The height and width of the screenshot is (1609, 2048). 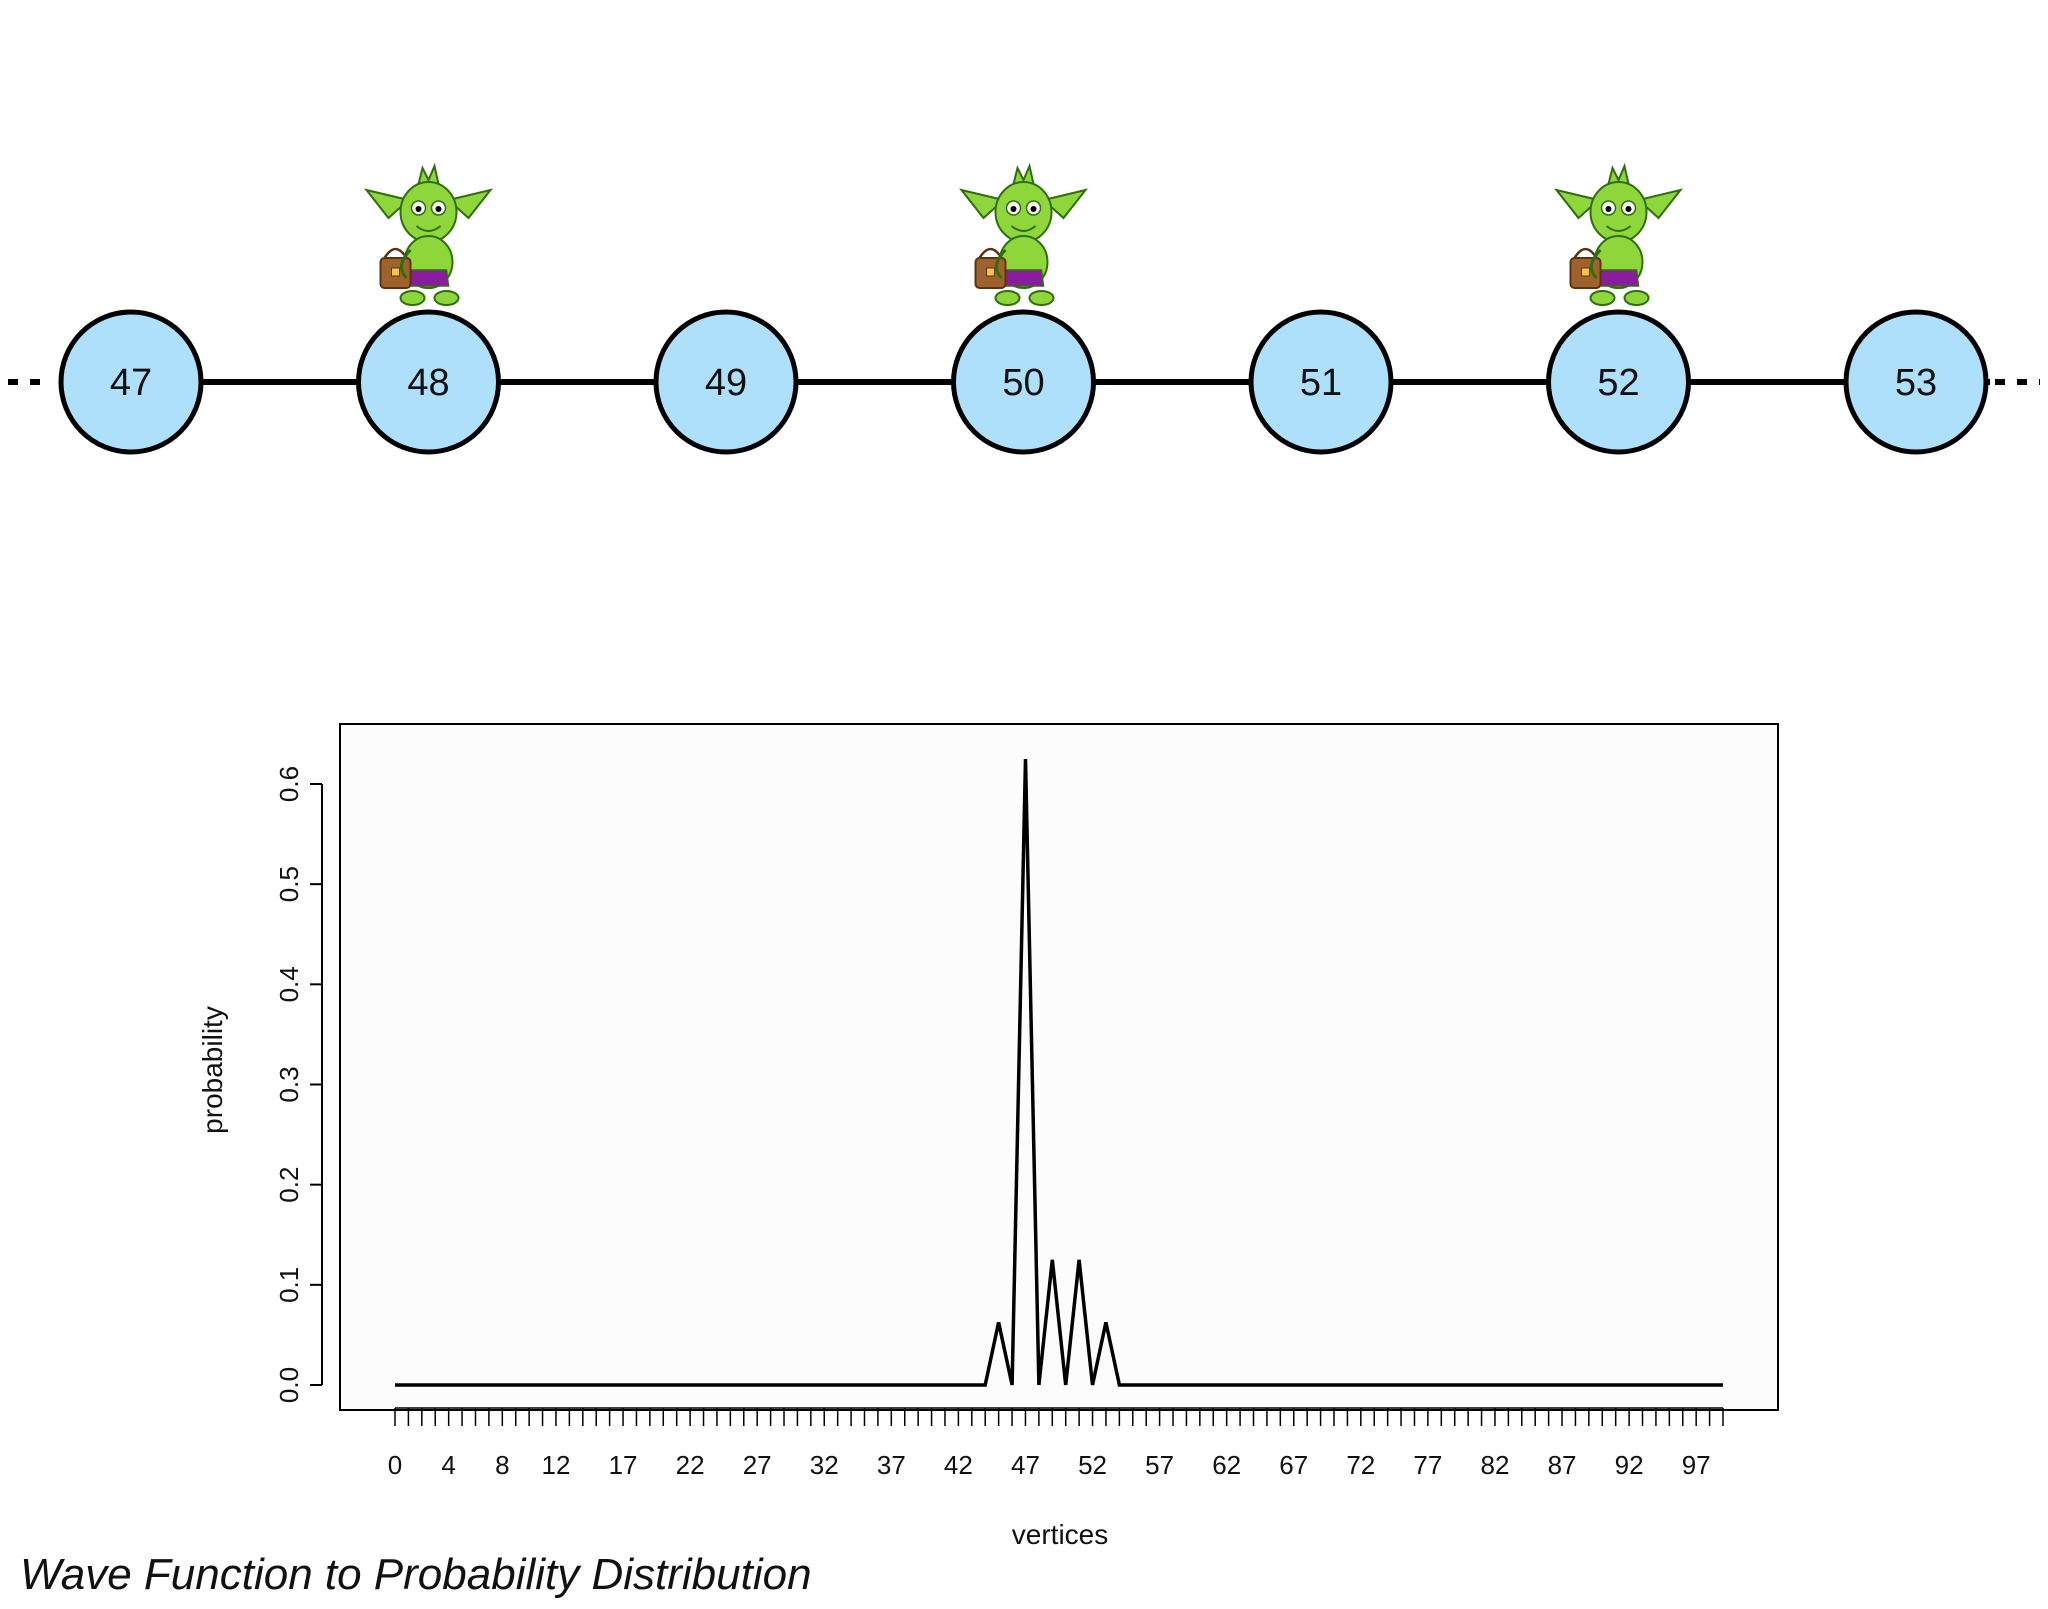 I want to click on x-tick-label: 32, so click(x=824, y=1465).